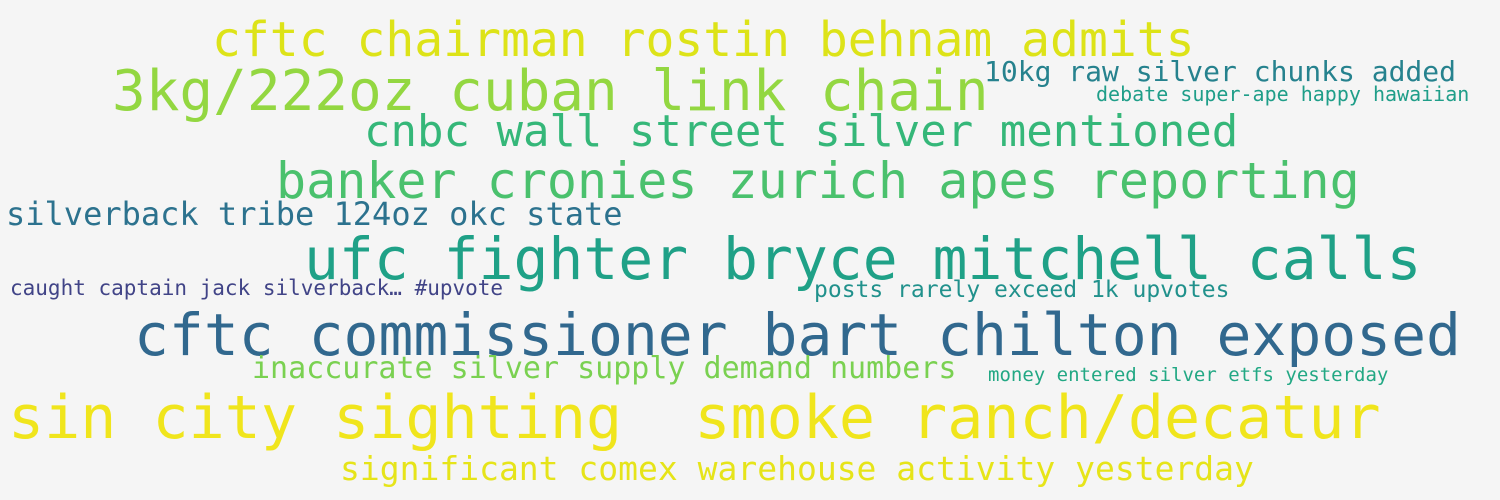 This screenshot has height=500, width=1500. I want to click on word-phrase: caught captain jack silverback… #upvote, so click(257, 288).